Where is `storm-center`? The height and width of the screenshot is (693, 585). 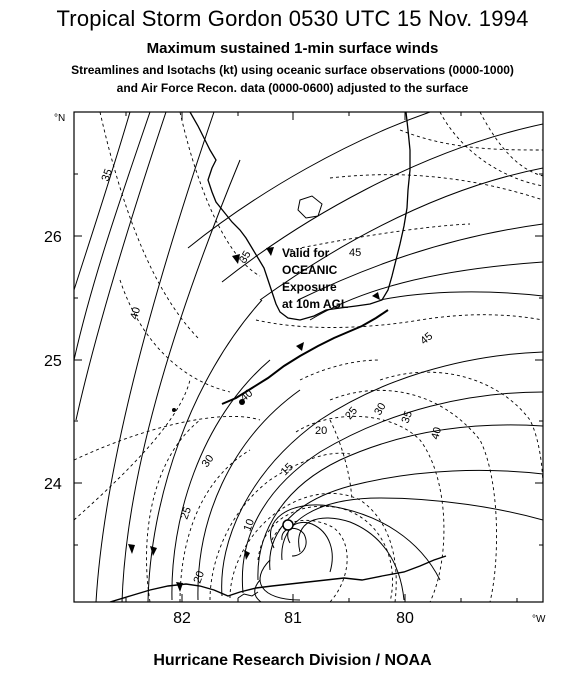
storm-center is located at coordinates (288, 525).